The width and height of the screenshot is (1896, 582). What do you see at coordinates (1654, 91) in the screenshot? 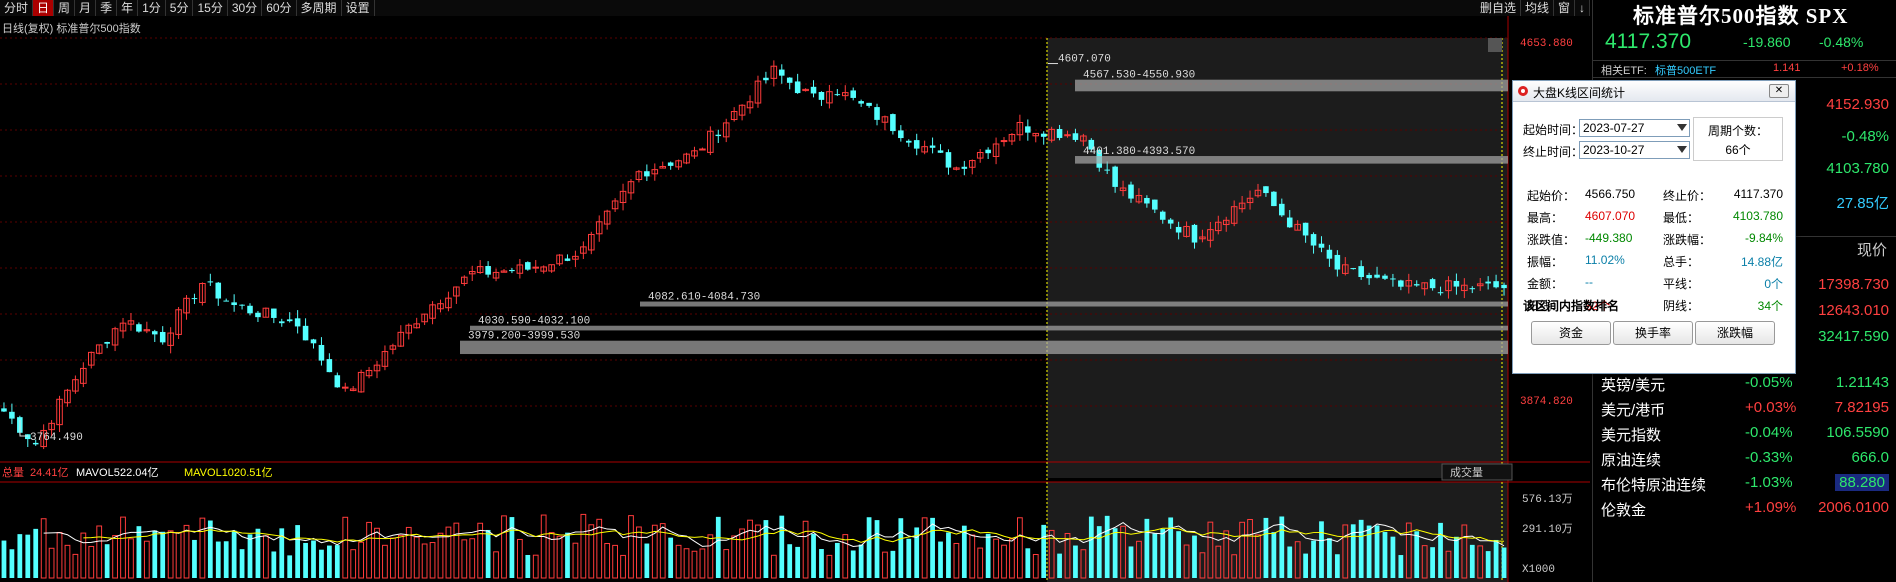
I see `dialog-titlebar: 大盘K线区间统计 ✕` at bounding box center [1654, 91].